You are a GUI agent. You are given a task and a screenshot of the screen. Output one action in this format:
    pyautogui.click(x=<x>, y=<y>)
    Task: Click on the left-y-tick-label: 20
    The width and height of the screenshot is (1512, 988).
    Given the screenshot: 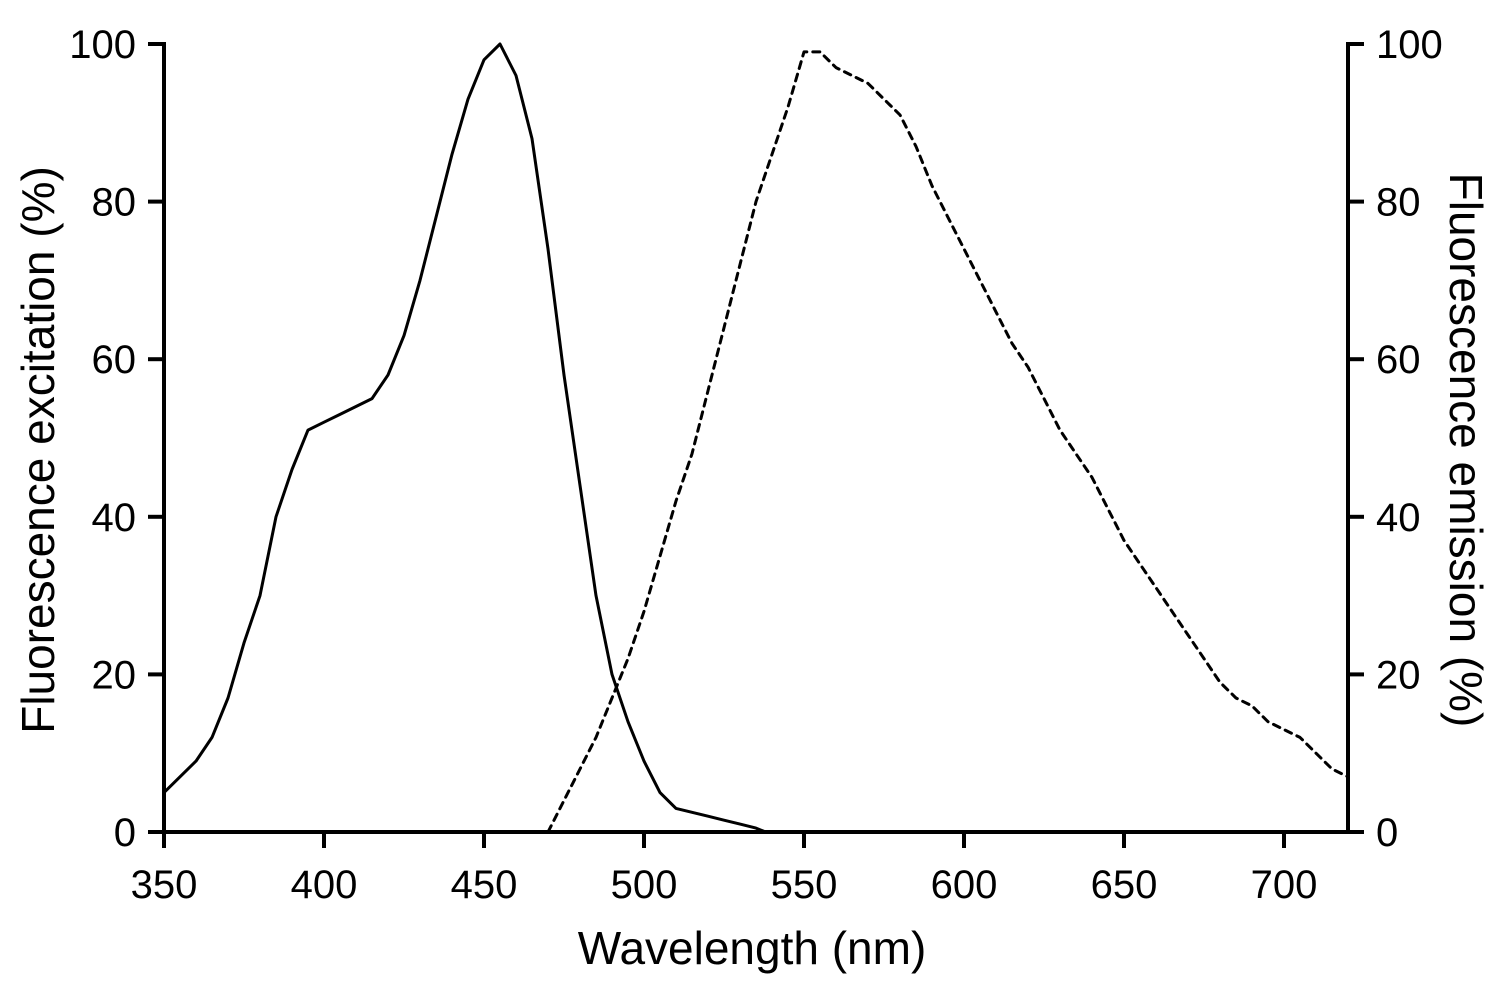 What is the action you would take?
    pyautogui.click(x=114, y=675)
    